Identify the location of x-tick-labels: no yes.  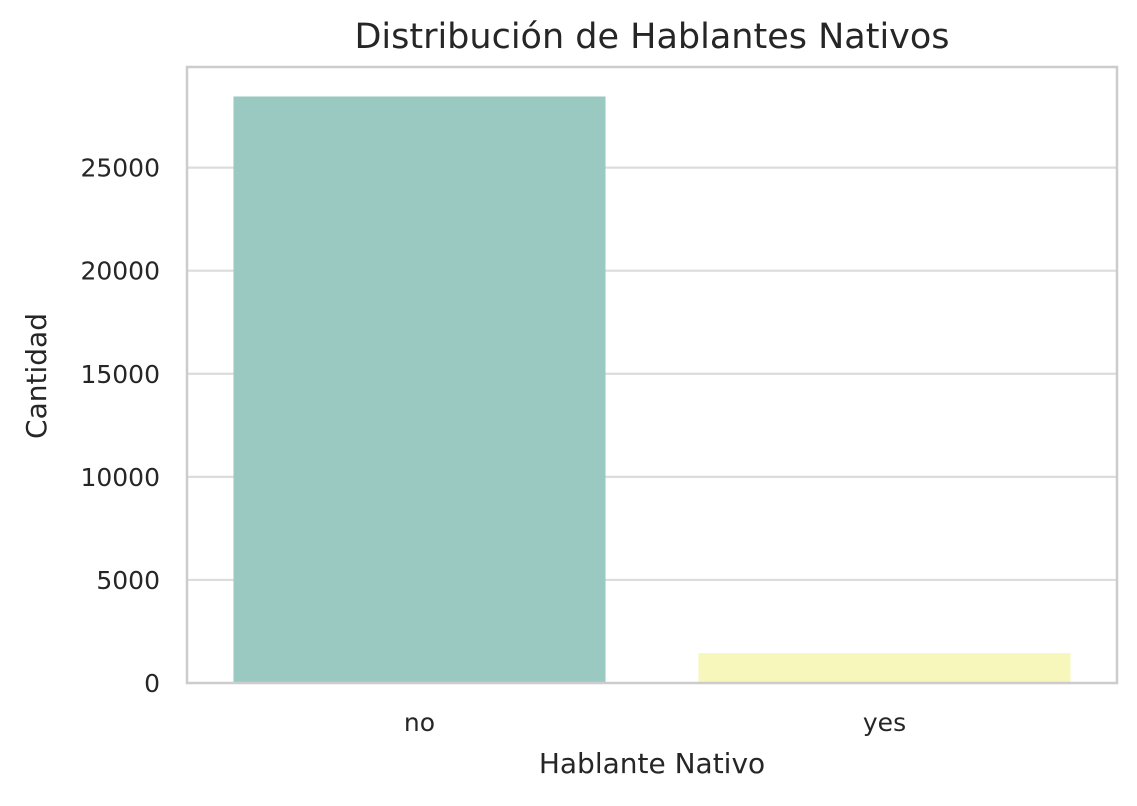
(655, 722).